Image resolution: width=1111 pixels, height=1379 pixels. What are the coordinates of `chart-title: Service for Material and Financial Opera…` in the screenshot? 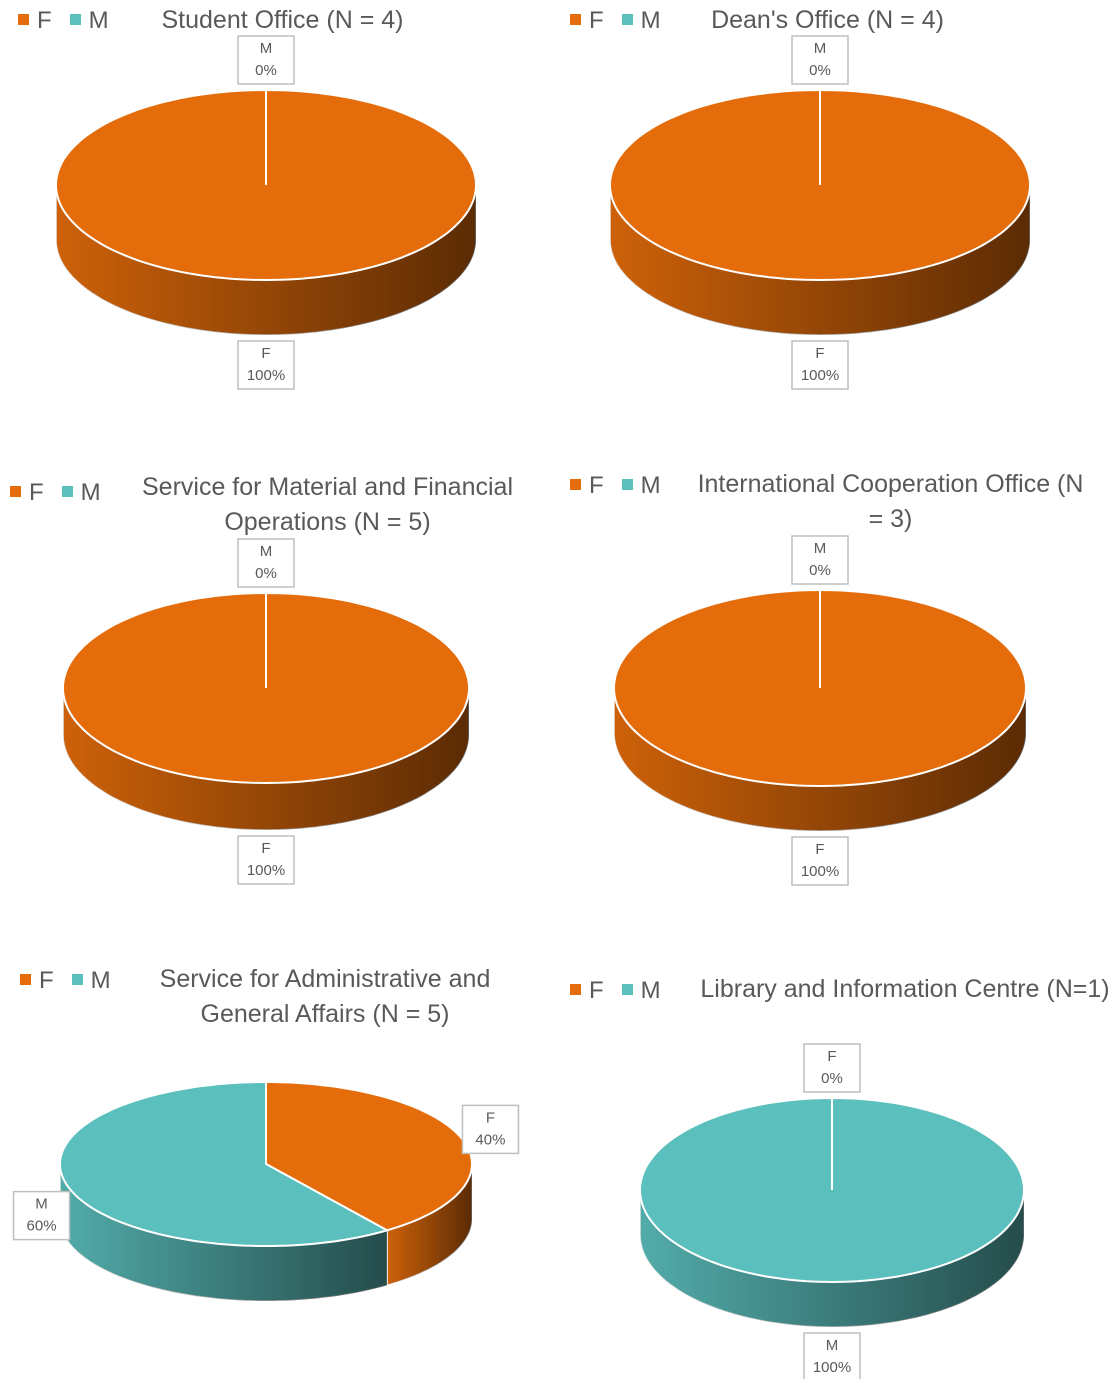 It's located at (327, 504).